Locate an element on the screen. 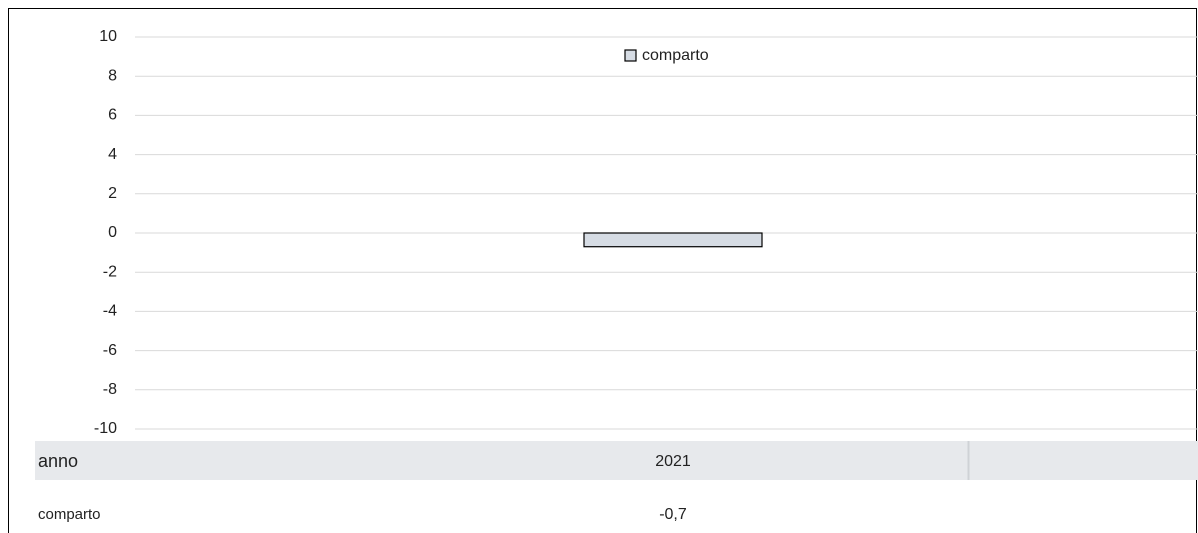  bar is located at coordinates (673, 240).